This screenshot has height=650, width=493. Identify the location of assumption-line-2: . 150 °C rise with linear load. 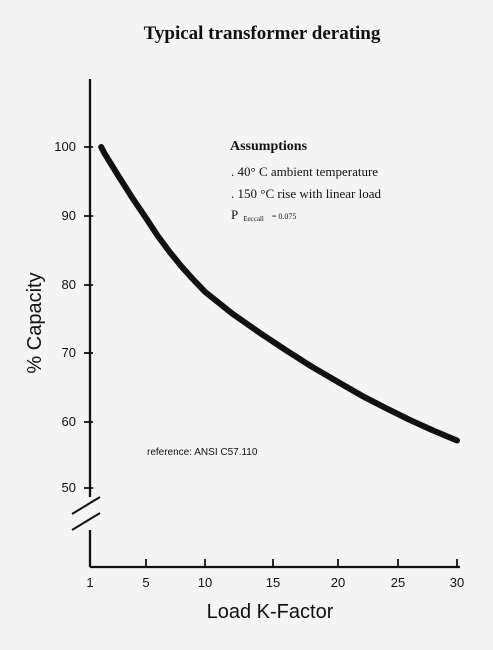
(306, 193).